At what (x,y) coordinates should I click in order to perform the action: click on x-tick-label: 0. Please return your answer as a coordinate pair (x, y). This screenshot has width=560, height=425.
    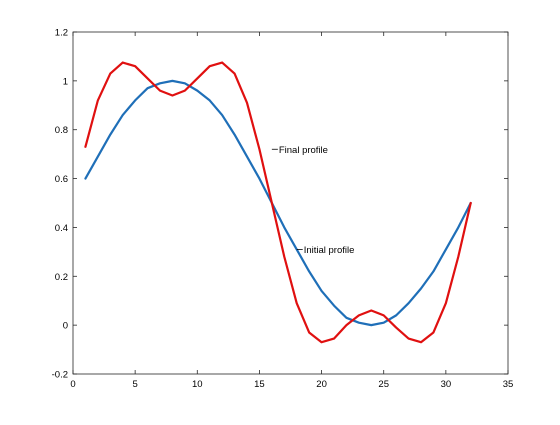
    Looking at the image, I should click on (72, 384).